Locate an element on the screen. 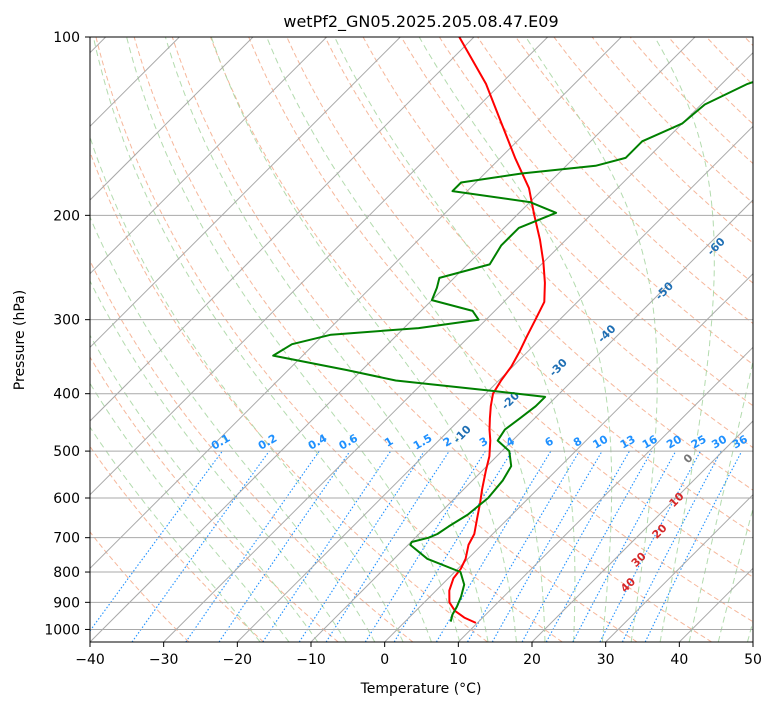 Image resolution: width=775 pixels, height=708 pixels. y-axis-label: Pressure (hPa) is located at coordinates (20, 340).